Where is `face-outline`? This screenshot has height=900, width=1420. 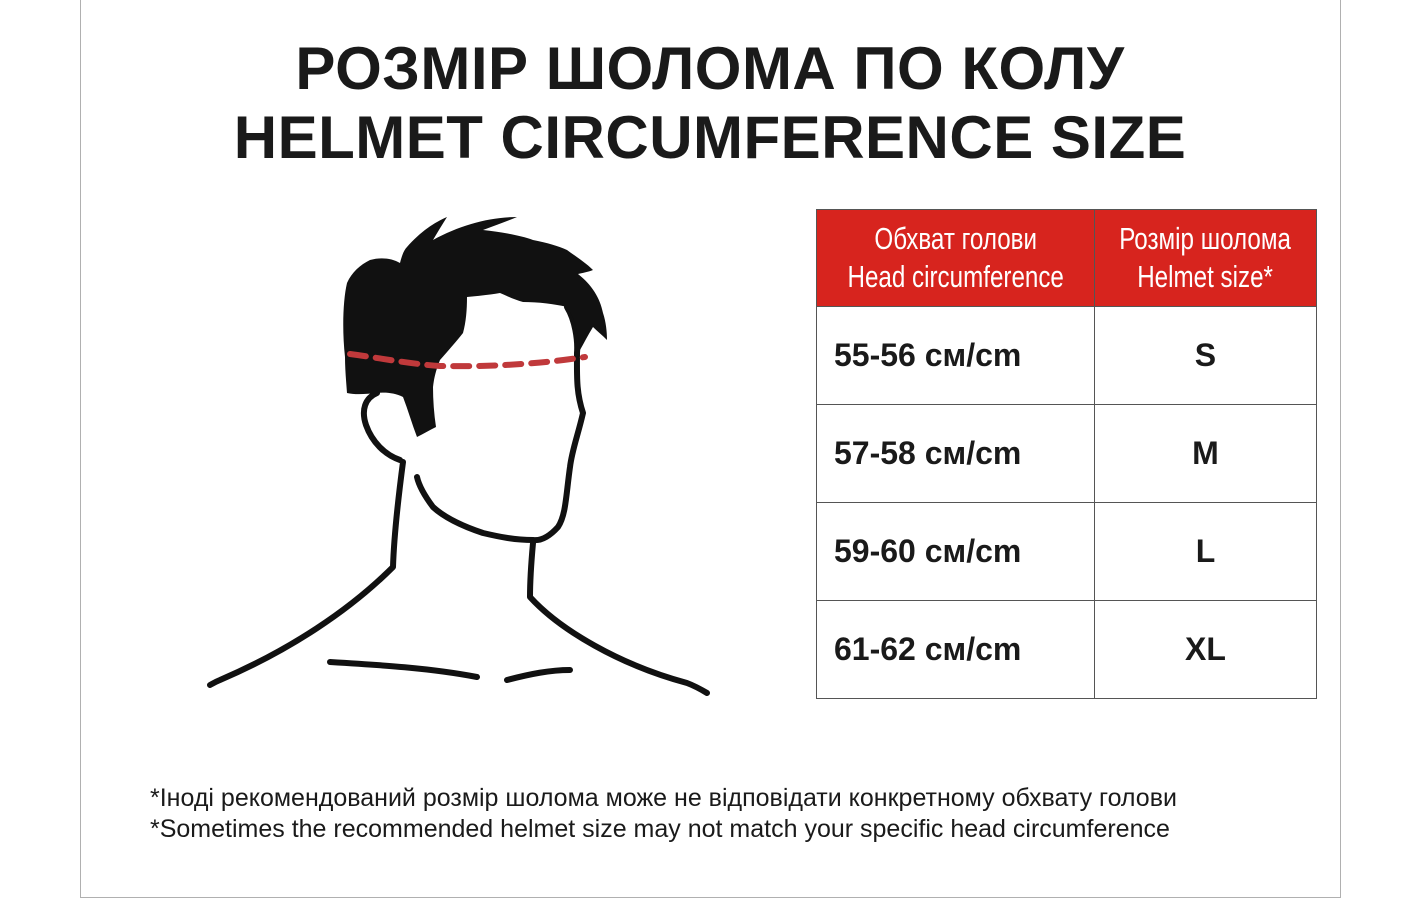
face-outline is located at coordinates (500, 424).